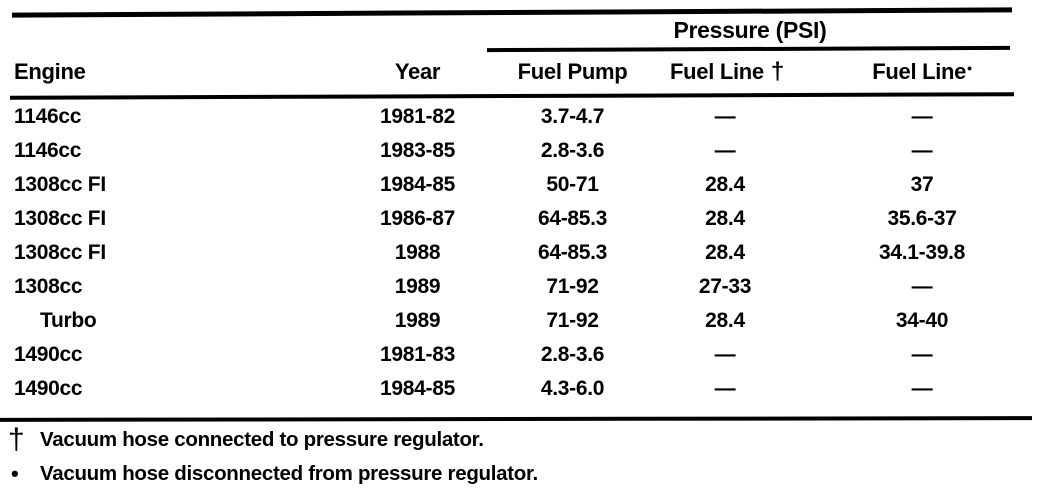  What do you see at coordinates (417, 218) in the screenshot?
I see `cell-year: 1986-87` at bounding box center [417, 218].